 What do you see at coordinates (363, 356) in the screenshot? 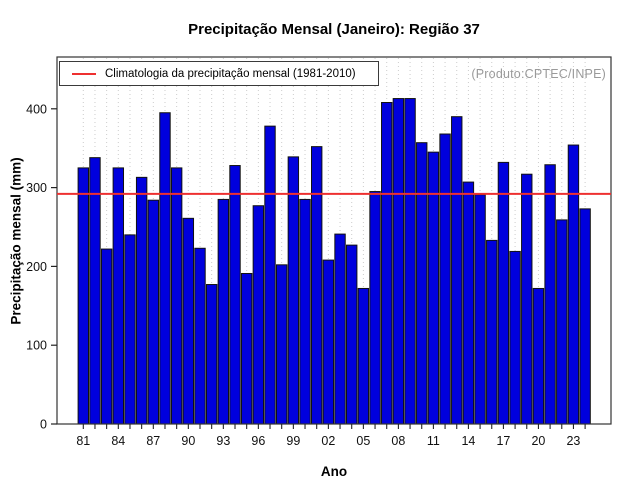
I see `bar-2005` at bounding box center [363, 356].